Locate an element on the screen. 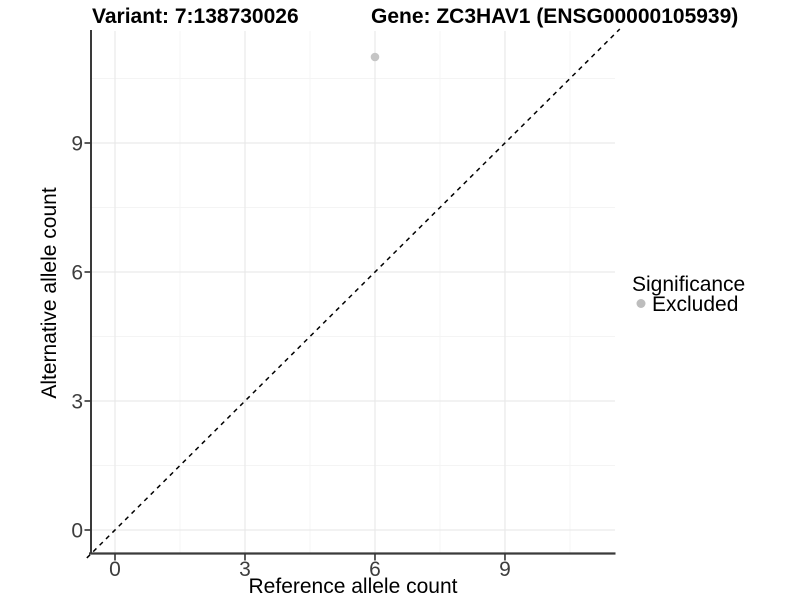 Image resolution: width=800 pixels, height=600 pixels. legend-label-excluded: Excluded is located at coordinates (695, 304).